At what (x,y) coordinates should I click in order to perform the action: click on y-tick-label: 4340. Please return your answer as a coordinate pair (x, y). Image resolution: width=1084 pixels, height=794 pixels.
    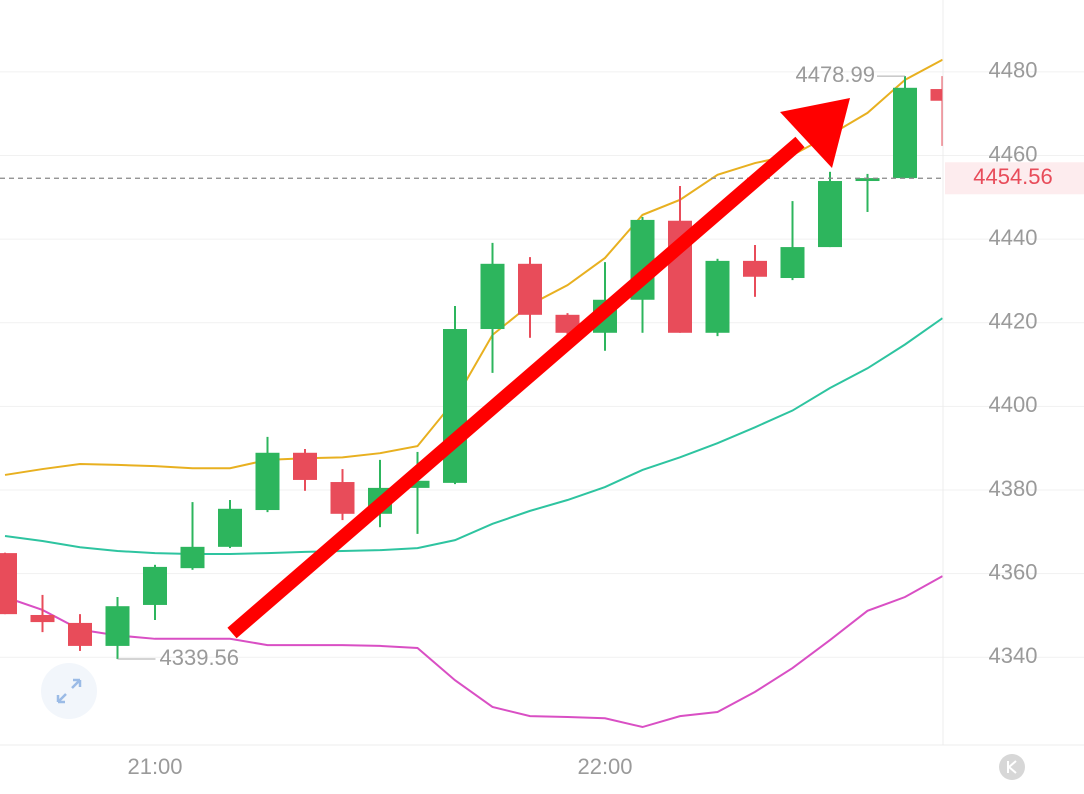
    Looking at the image, I should click on (1013, 655).